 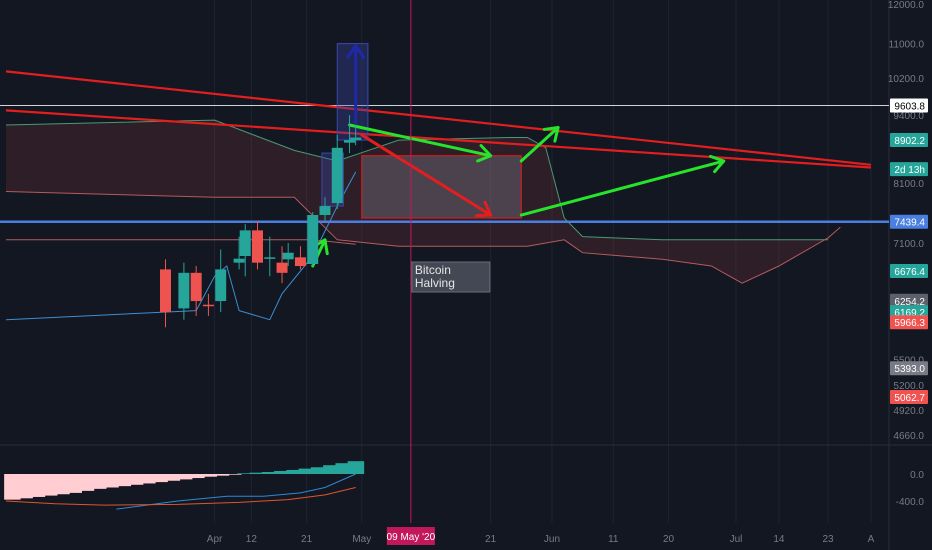 I want to click on price-badge-label: 5062.7, so click(x=909, y=398).